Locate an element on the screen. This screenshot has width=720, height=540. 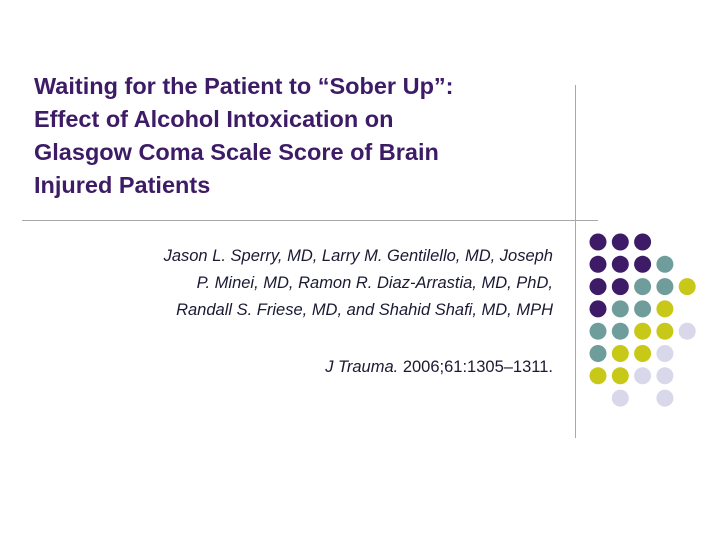
journal-name: J Trauma. is located at coordinates (362, 367).